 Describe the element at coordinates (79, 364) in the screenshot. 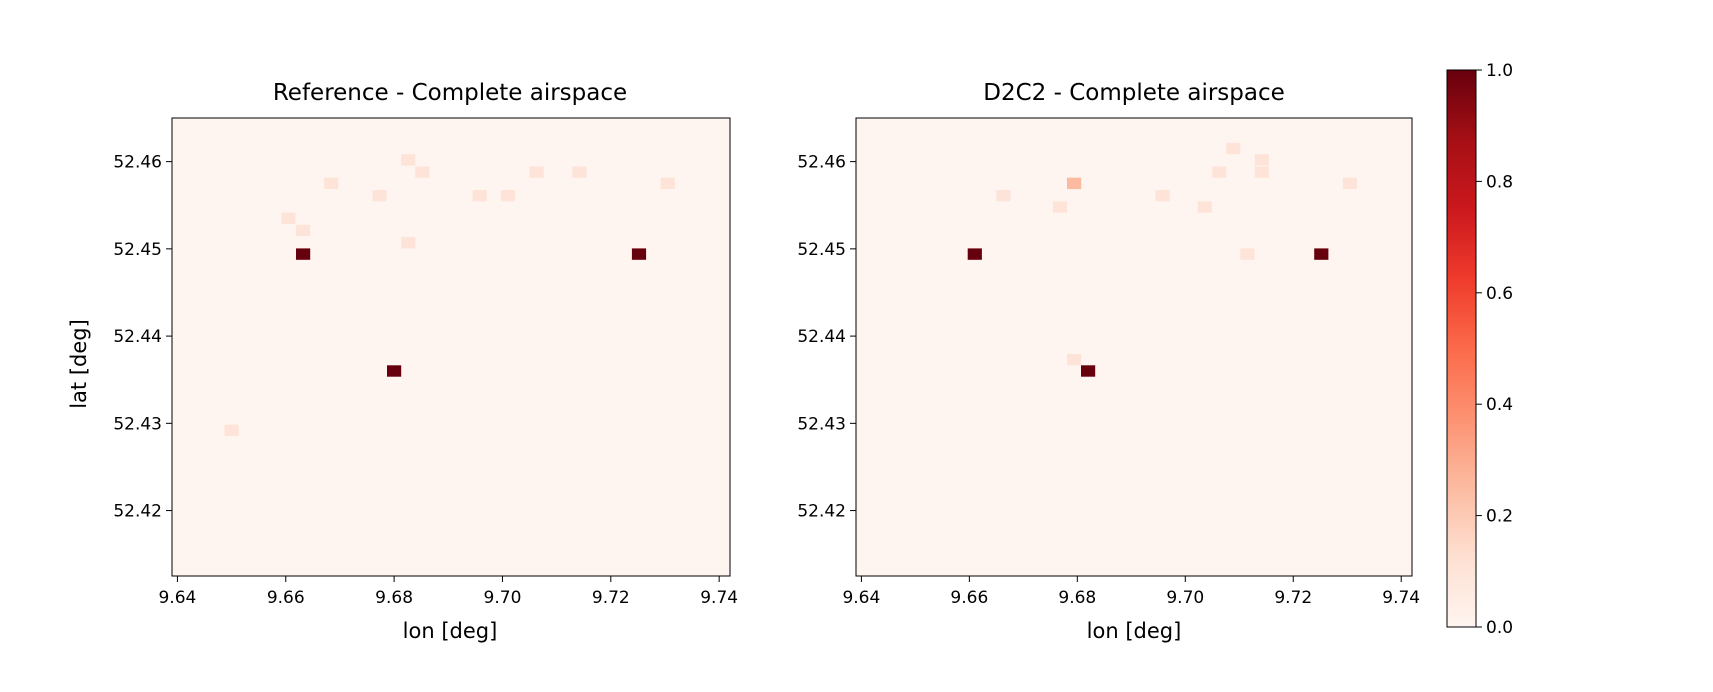

I see `y-axis-label: lat [deg]` at that location.